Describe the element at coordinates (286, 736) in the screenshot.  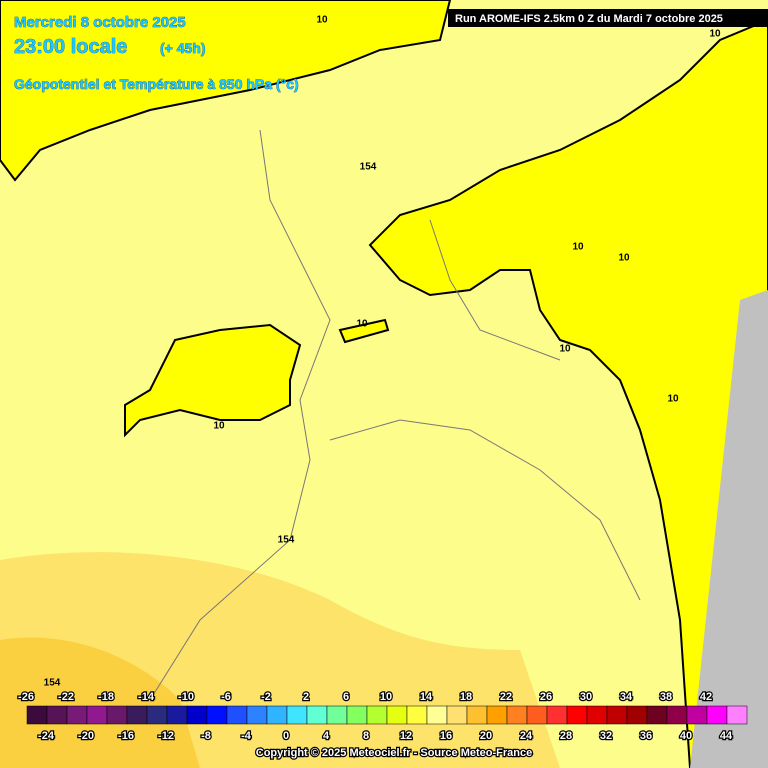
I see `legend-label: 0` at that location.